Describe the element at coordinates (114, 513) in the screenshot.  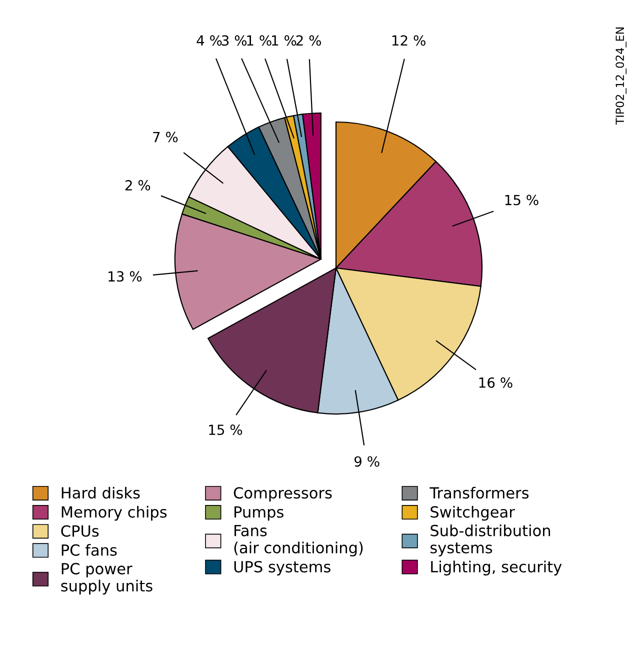
I see `legend-label: Memory chips` at that location.